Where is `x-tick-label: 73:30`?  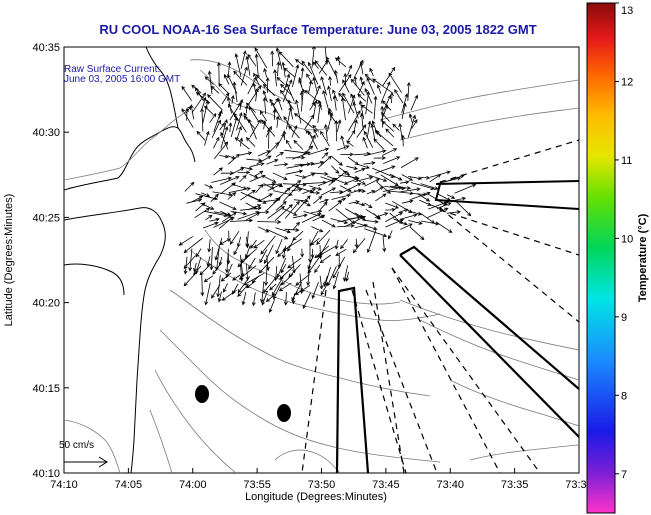 x-tick-label: 73:30 is located at coordinates (579, 485).